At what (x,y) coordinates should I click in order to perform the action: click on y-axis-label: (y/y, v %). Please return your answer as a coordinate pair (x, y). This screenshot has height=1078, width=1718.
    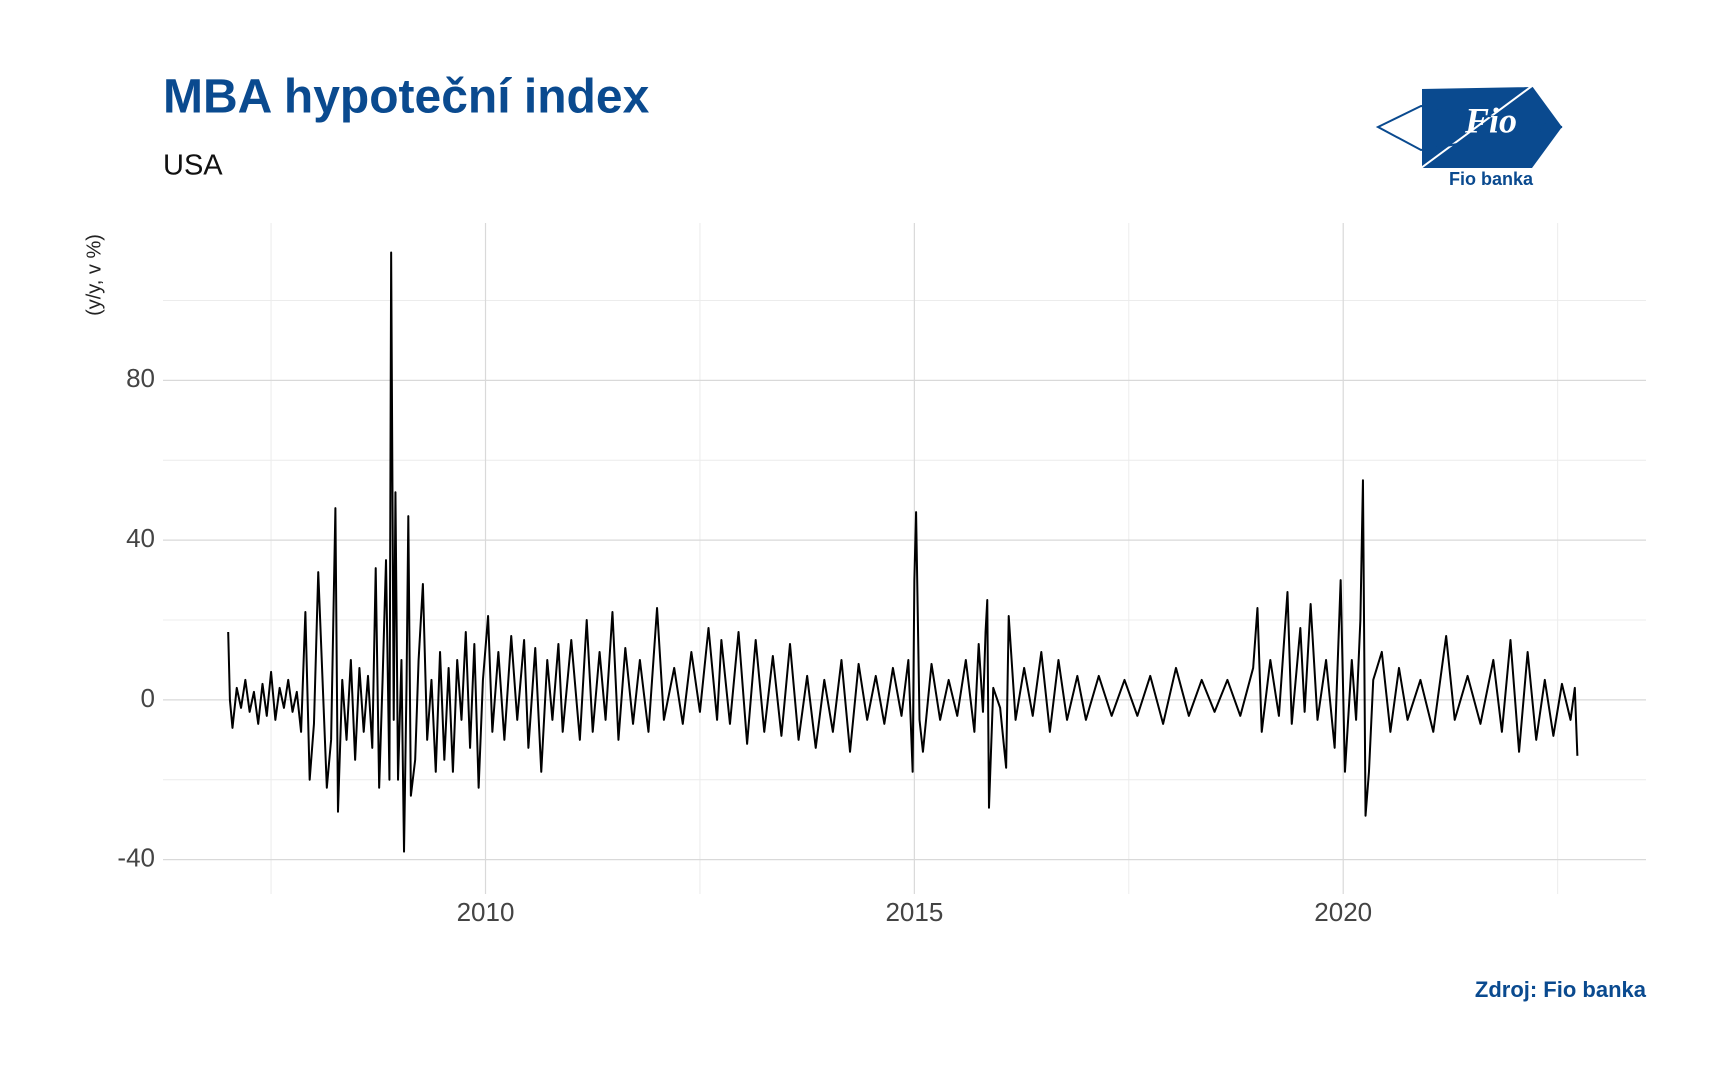
    Looking at the image, I should click on (94, 275).